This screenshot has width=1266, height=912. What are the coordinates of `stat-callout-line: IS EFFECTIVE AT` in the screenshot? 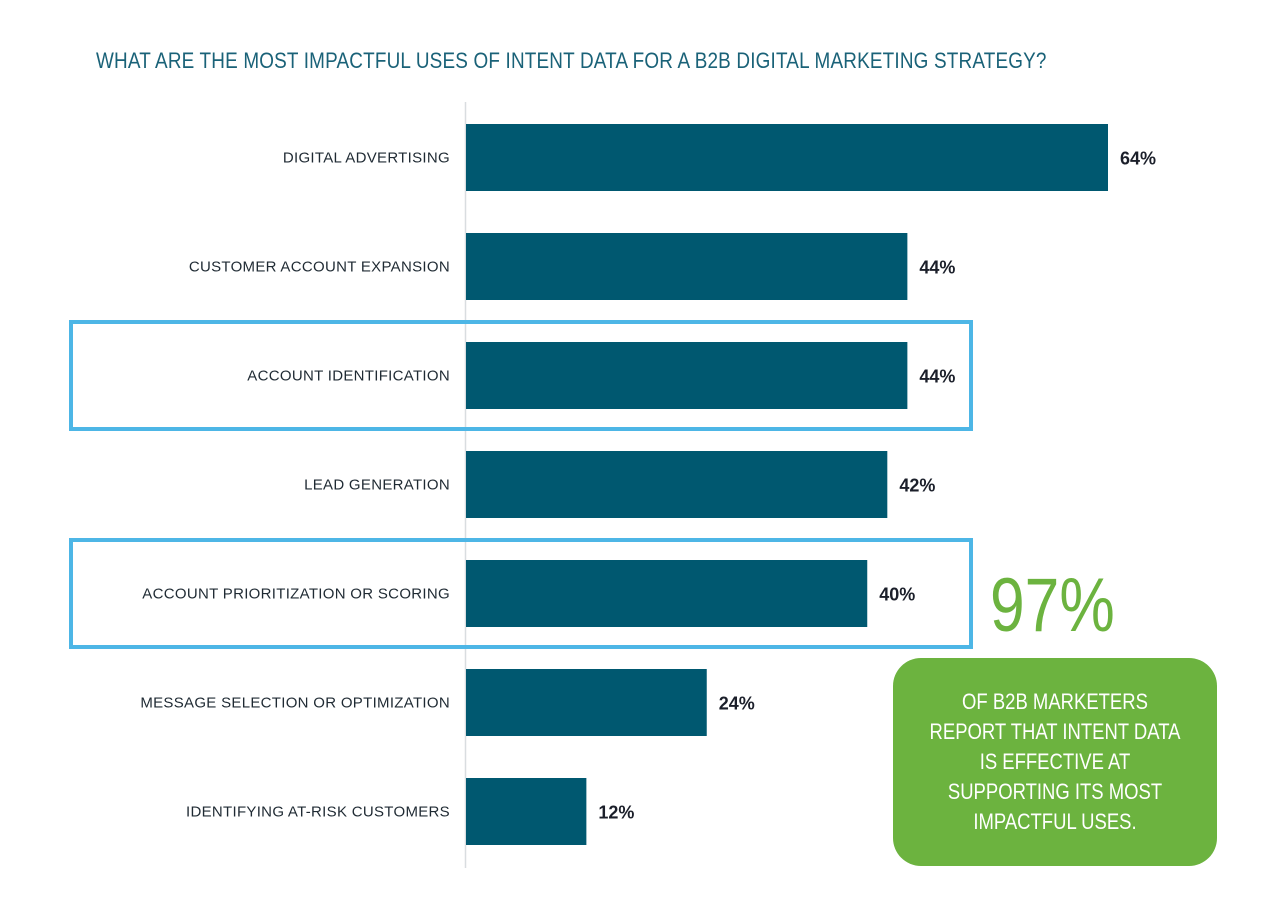 It's located at (1055, 761).